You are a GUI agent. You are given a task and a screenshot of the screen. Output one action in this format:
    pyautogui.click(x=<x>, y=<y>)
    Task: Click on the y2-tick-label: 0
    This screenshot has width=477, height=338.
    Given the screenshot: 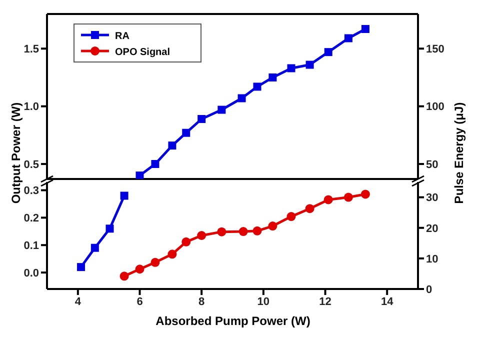 What is the action you would take?
    pyautogui.click(x=429, y=290)
    